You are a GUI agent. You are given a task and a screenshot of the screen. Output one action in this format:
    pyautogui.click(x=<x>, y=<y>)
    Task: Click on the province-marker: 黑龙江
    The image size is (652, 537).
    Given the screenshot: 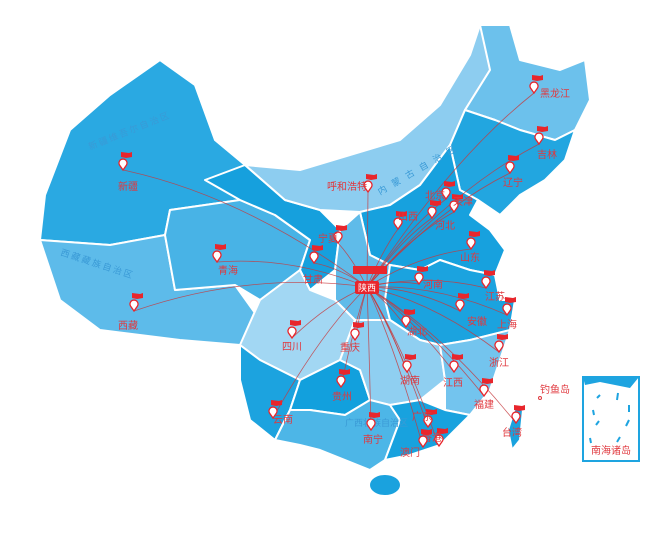 What is the action you would take?
    pyautogui.click(x=549, y=87)
    